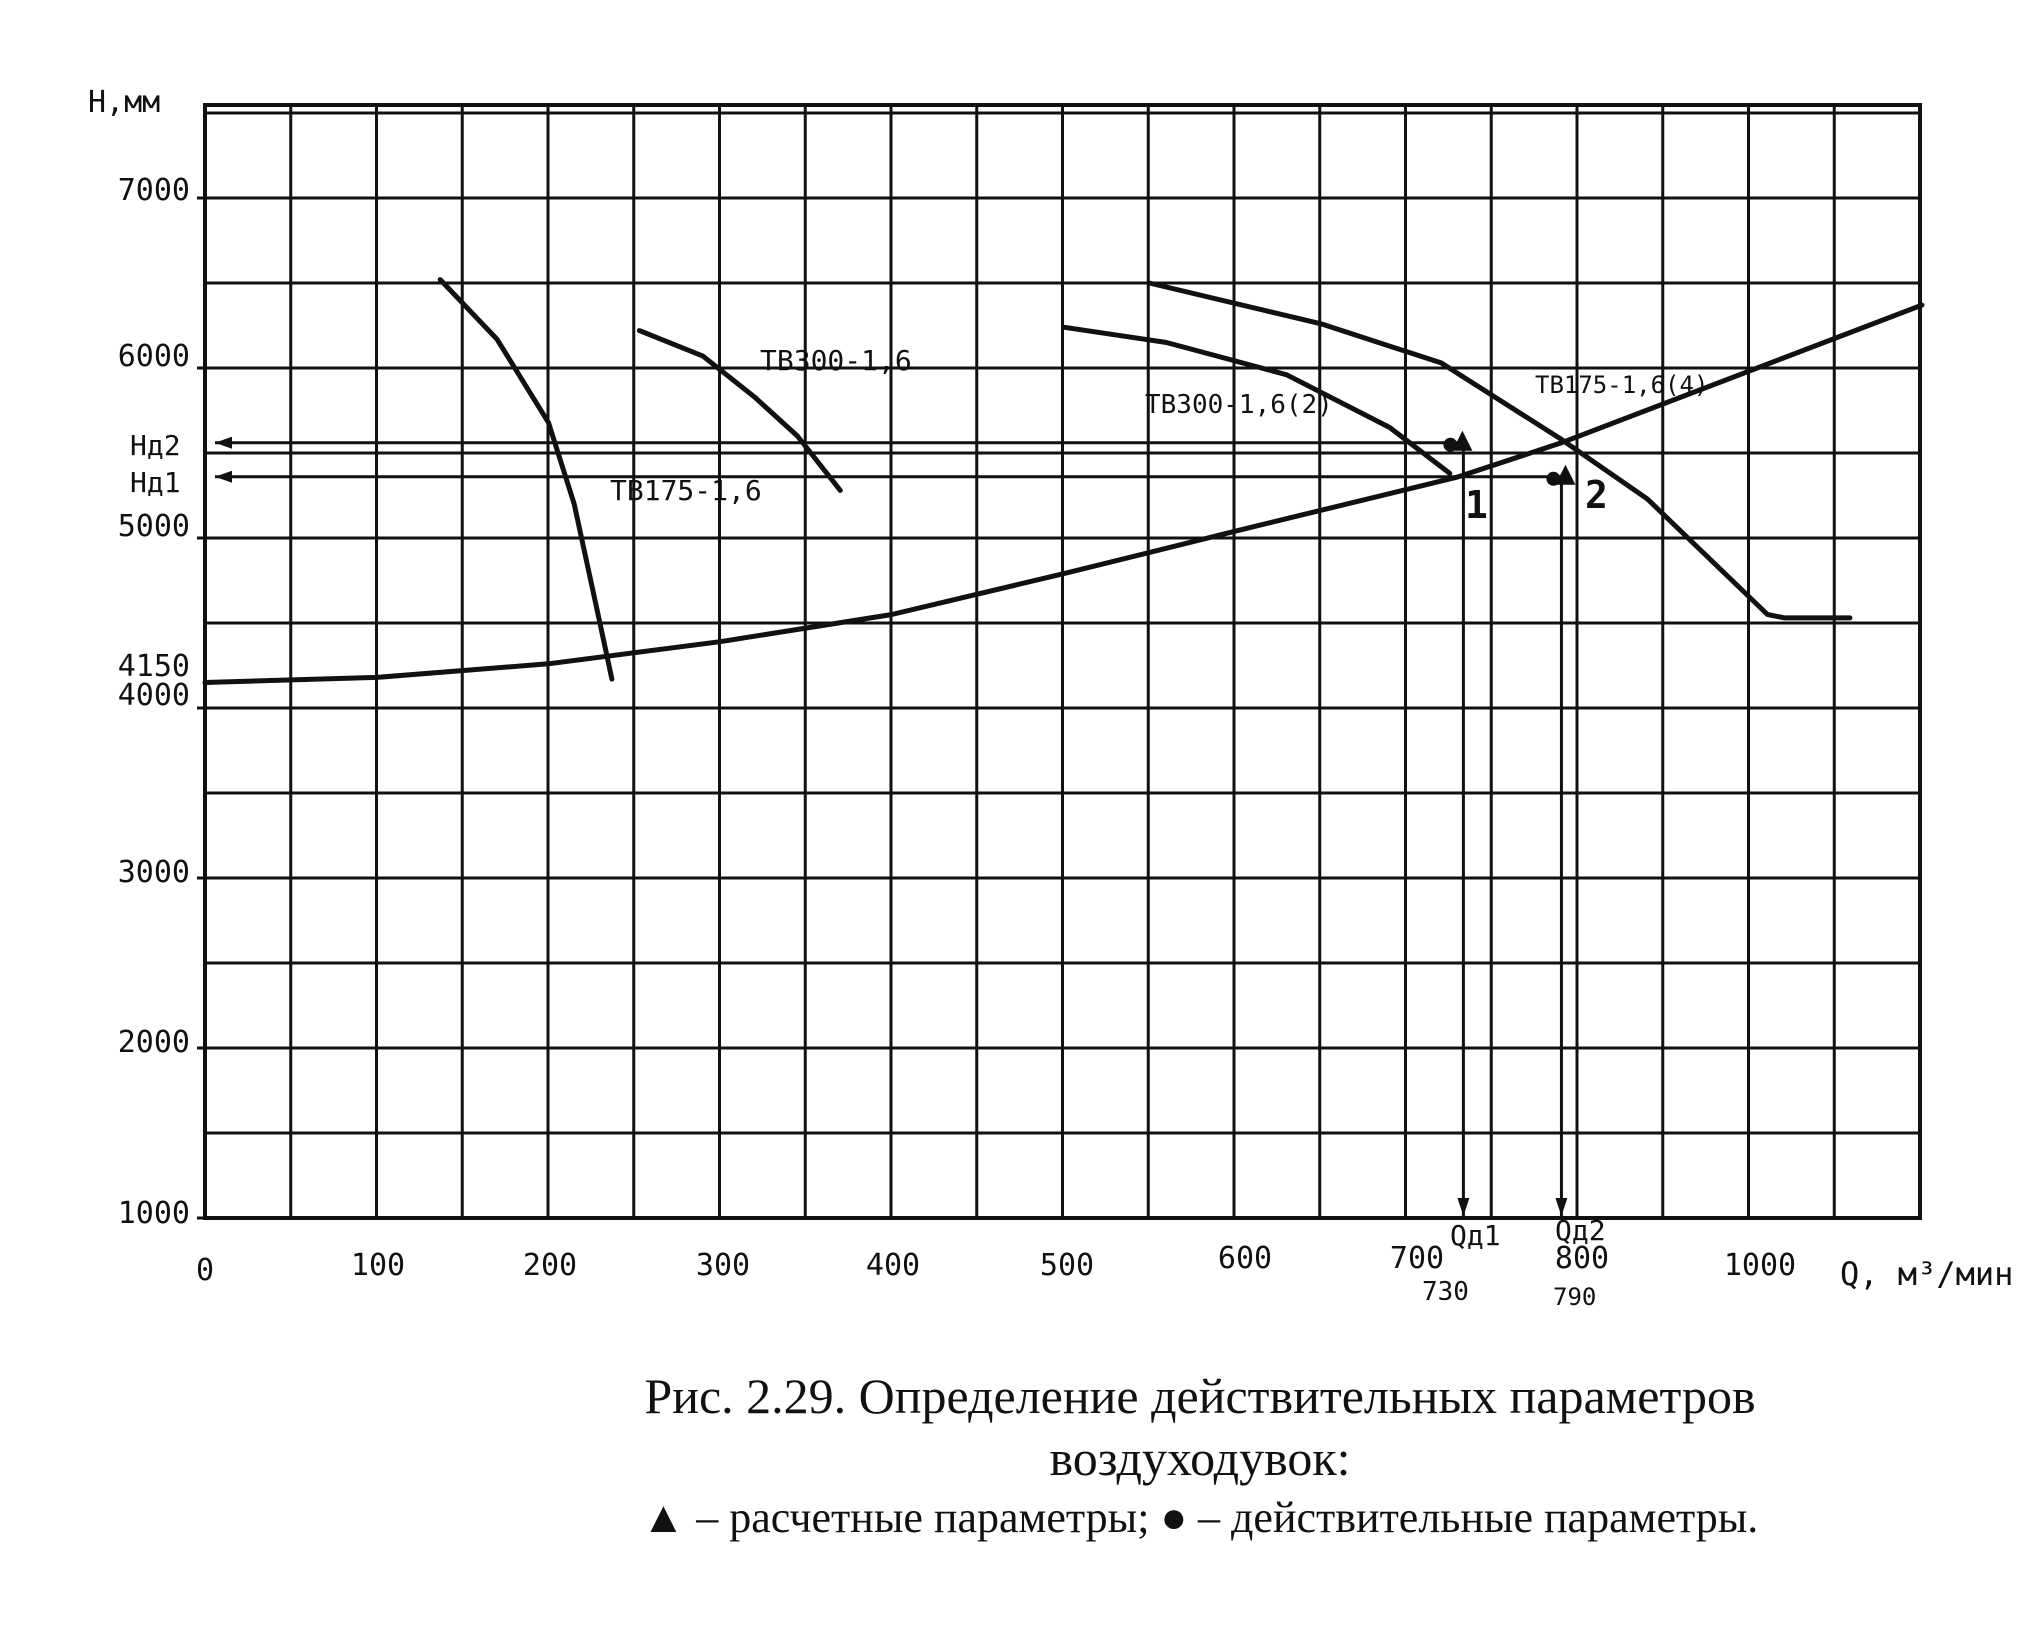 This screenshot has width=2021, height=1628. Describe the element at coordinates (1245, 1258) in the screenshot. I see `x-tick-label: 600` at that location.